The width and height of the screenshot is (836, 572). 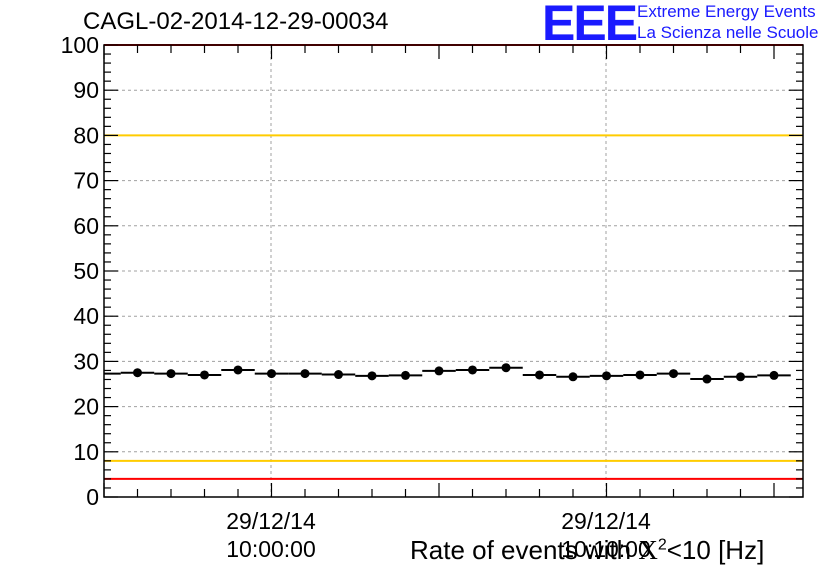 I want to click on chi-symbol: X, so click(x=648, y=550).